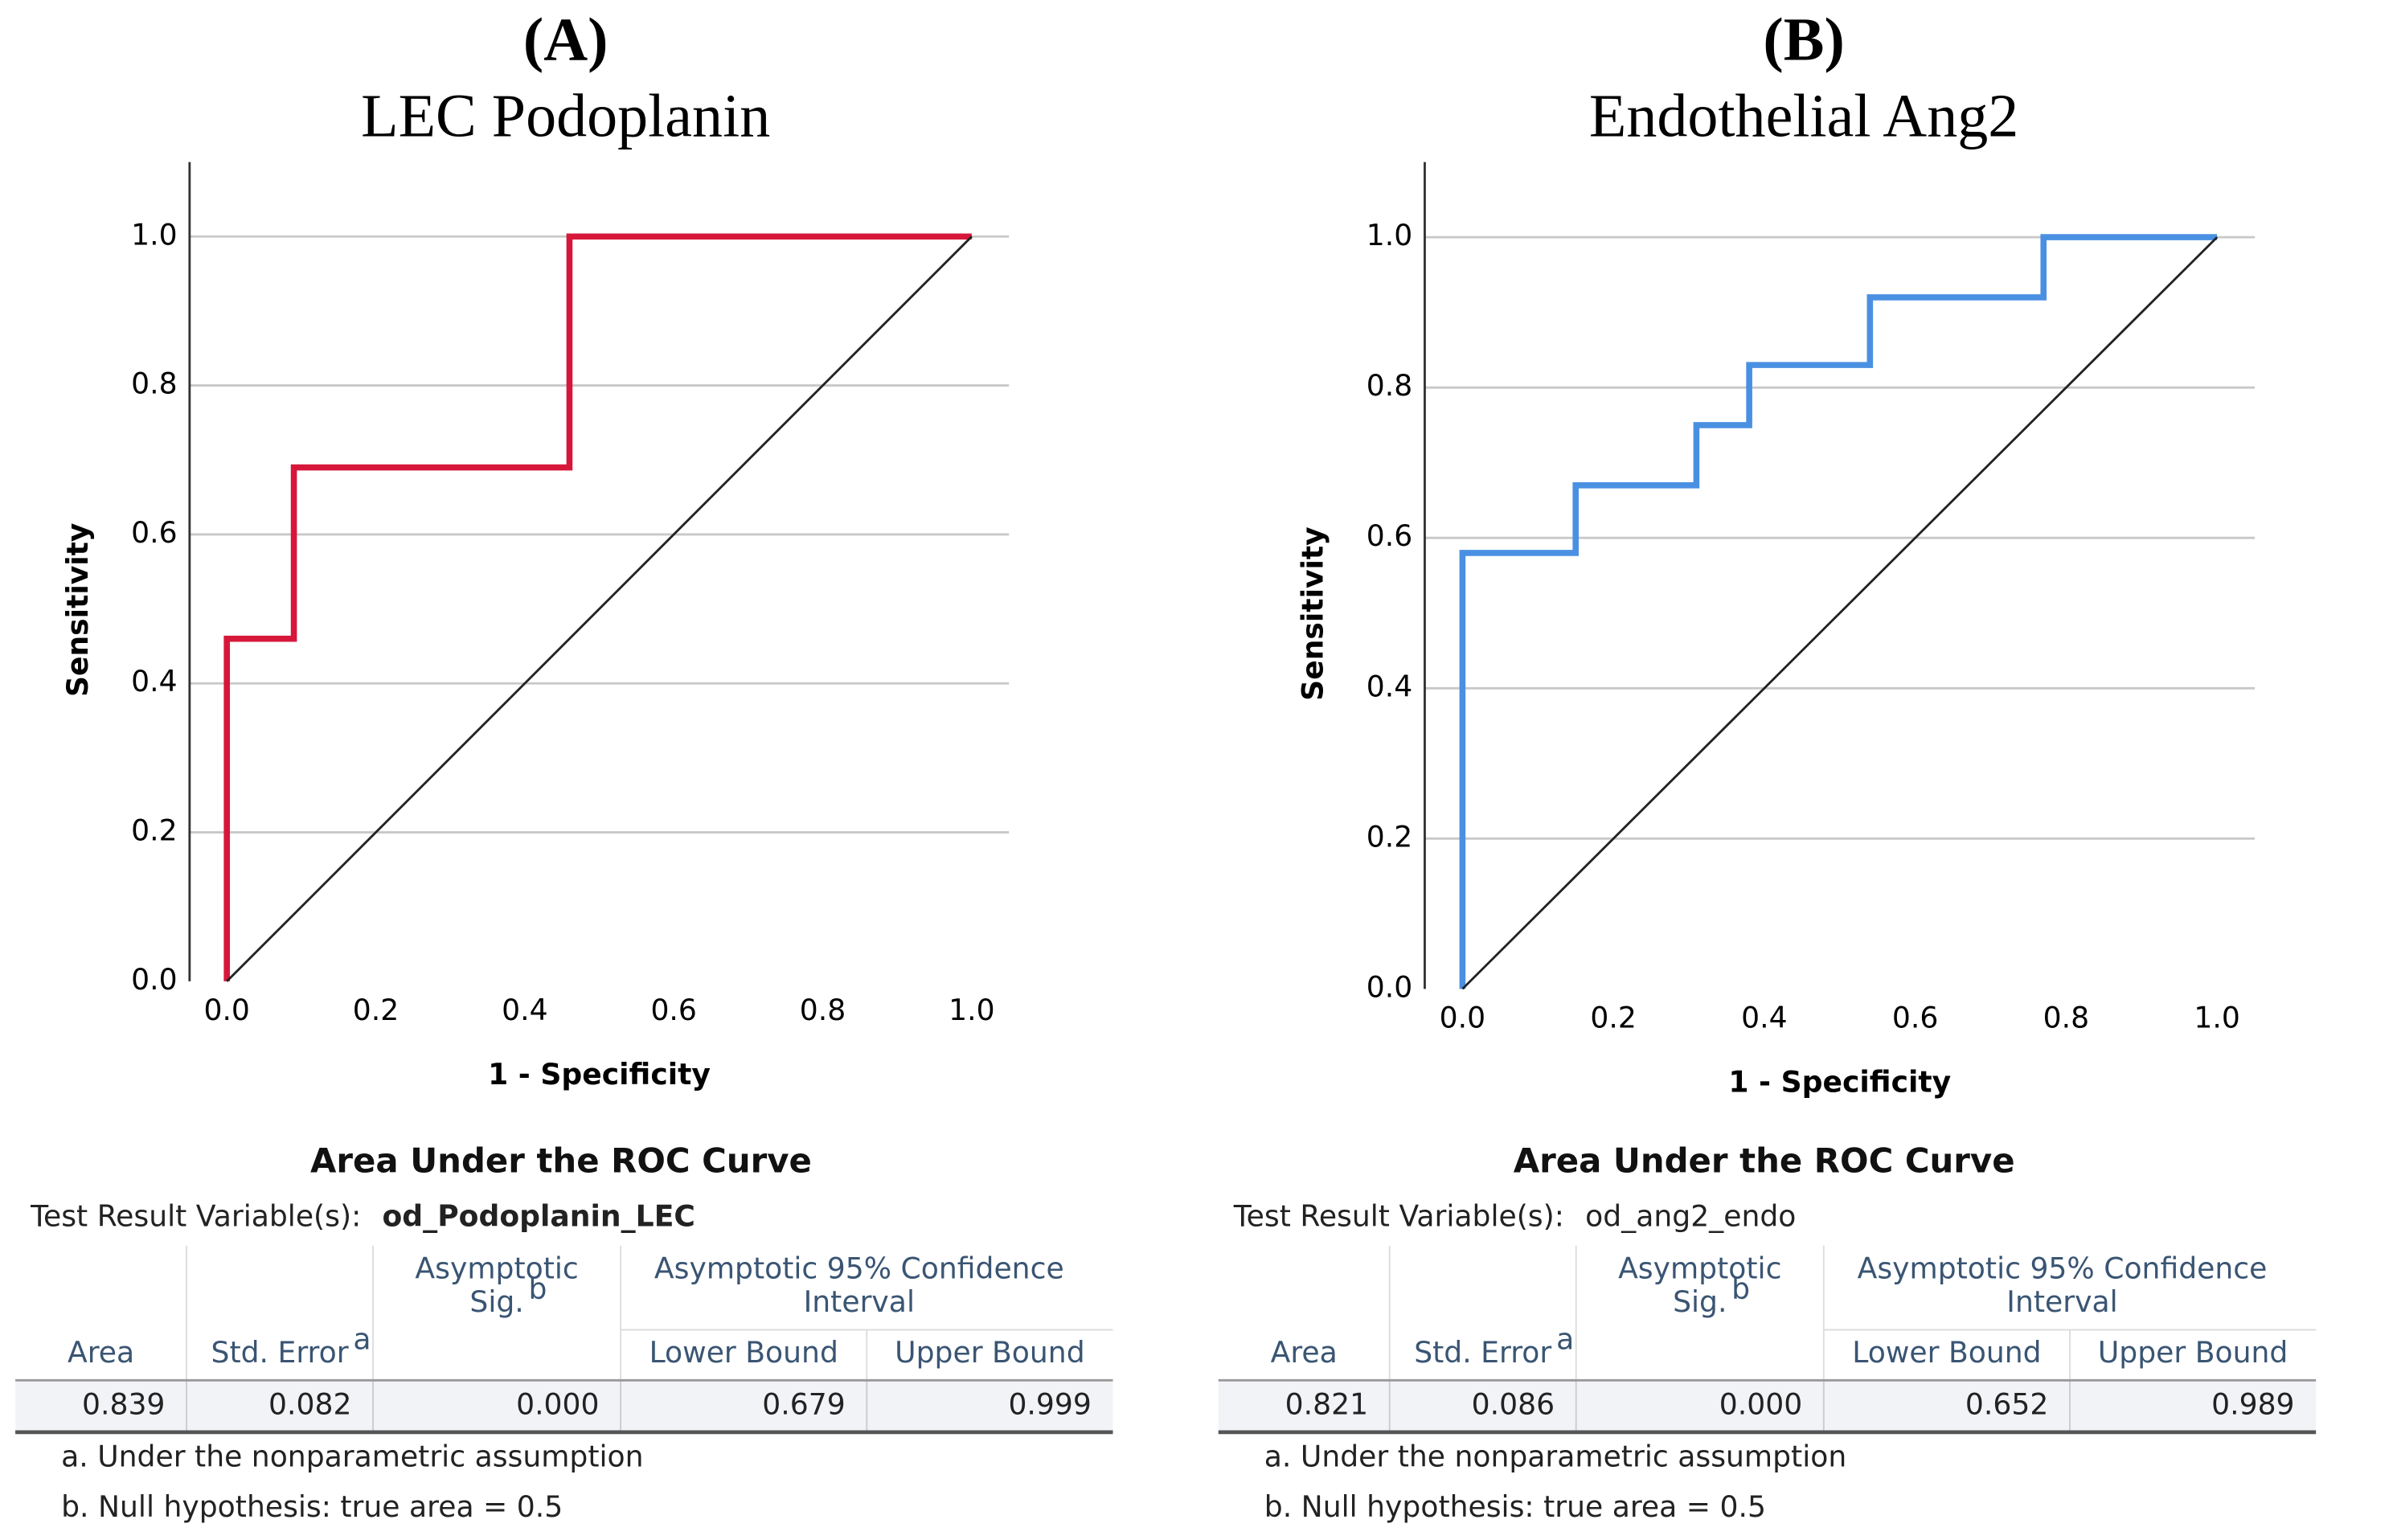 This screenshot has width=2397, height=1540. I want to click on cell: 0.839, so click(123, 1404).